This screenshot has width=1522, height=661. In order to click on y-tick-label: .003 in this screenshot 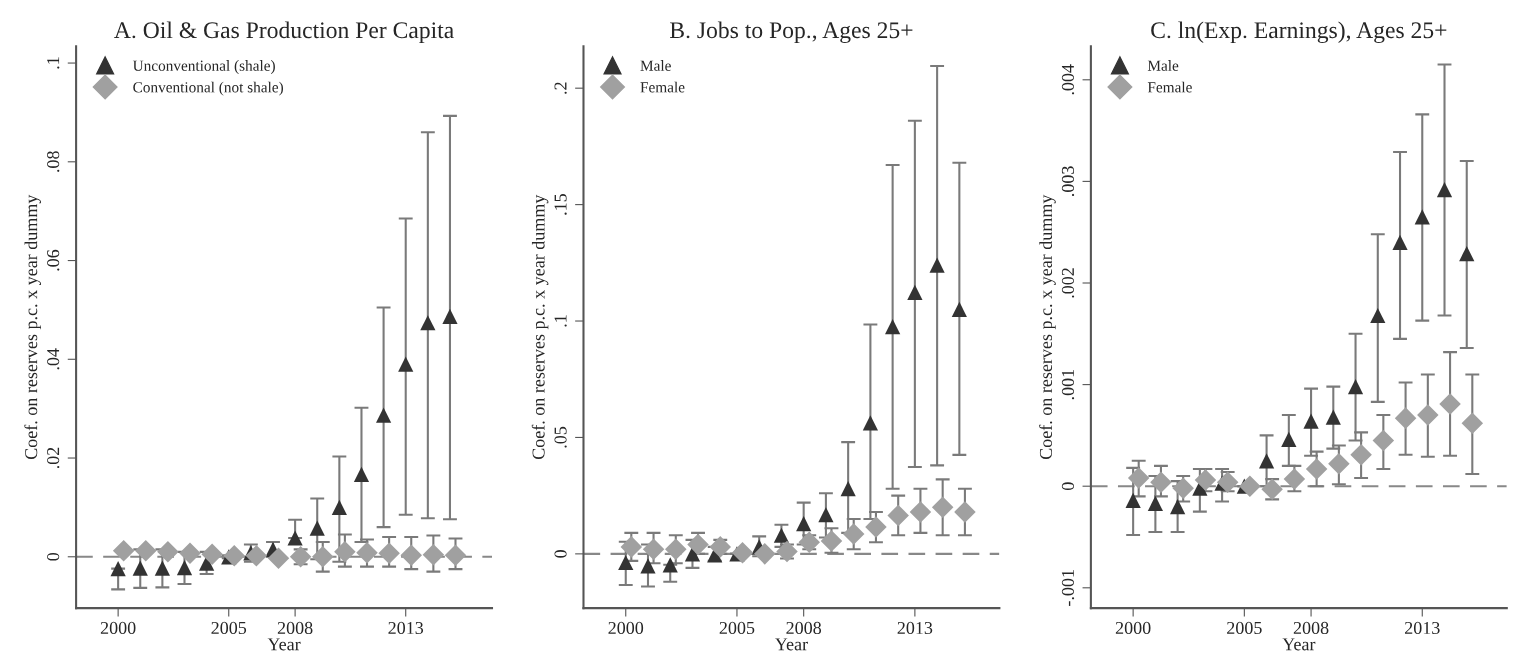, I will do `click(1068, 181)`.